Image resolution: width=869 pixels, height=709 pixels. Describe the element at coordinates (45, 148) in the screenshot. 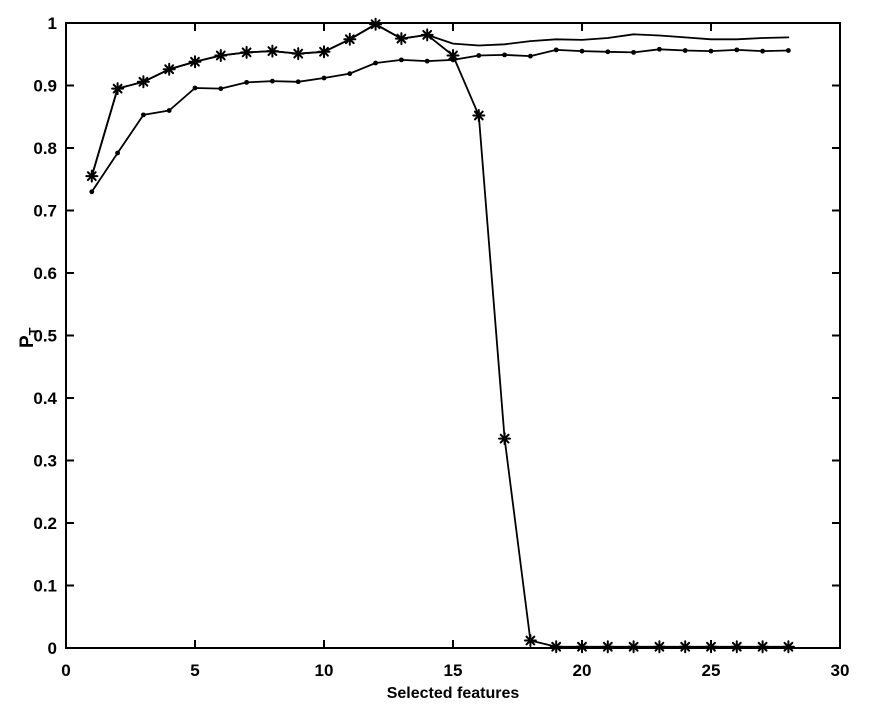

I see `y-tick-label: 0.8` at that location.